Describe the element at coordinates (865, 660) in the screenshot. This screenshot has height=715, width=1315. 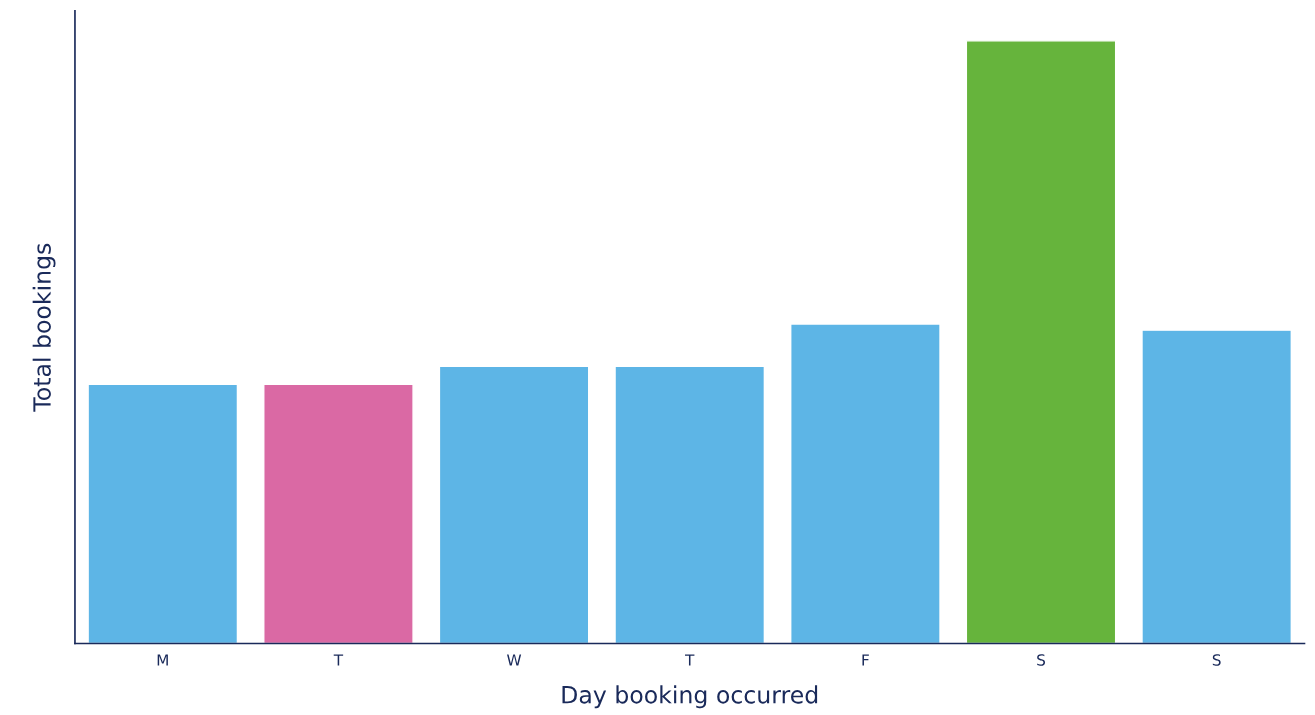
I see `x-tick-label: F` at that location.